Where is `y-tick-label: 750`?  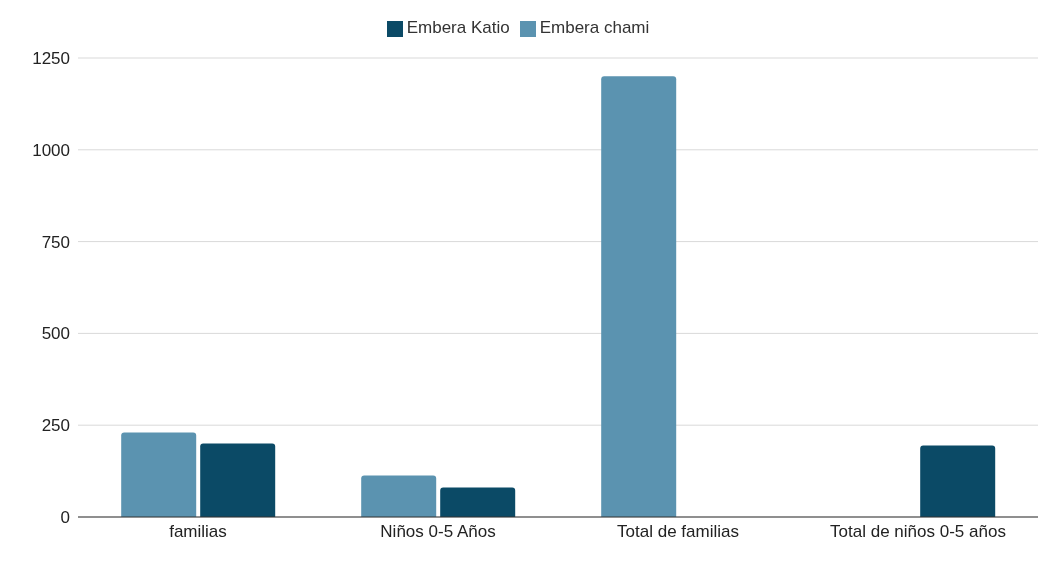 y-tick-label: 750 is located at coordinates (55, 242).